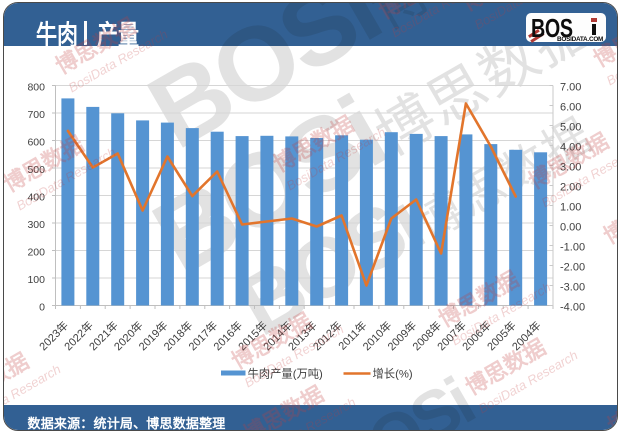 Image resolution: width=623 pixels, height=434 pixels. Describe the element at coordinates (572, 308) in the screenshot. I see `svg-text: -4.00` at that location.